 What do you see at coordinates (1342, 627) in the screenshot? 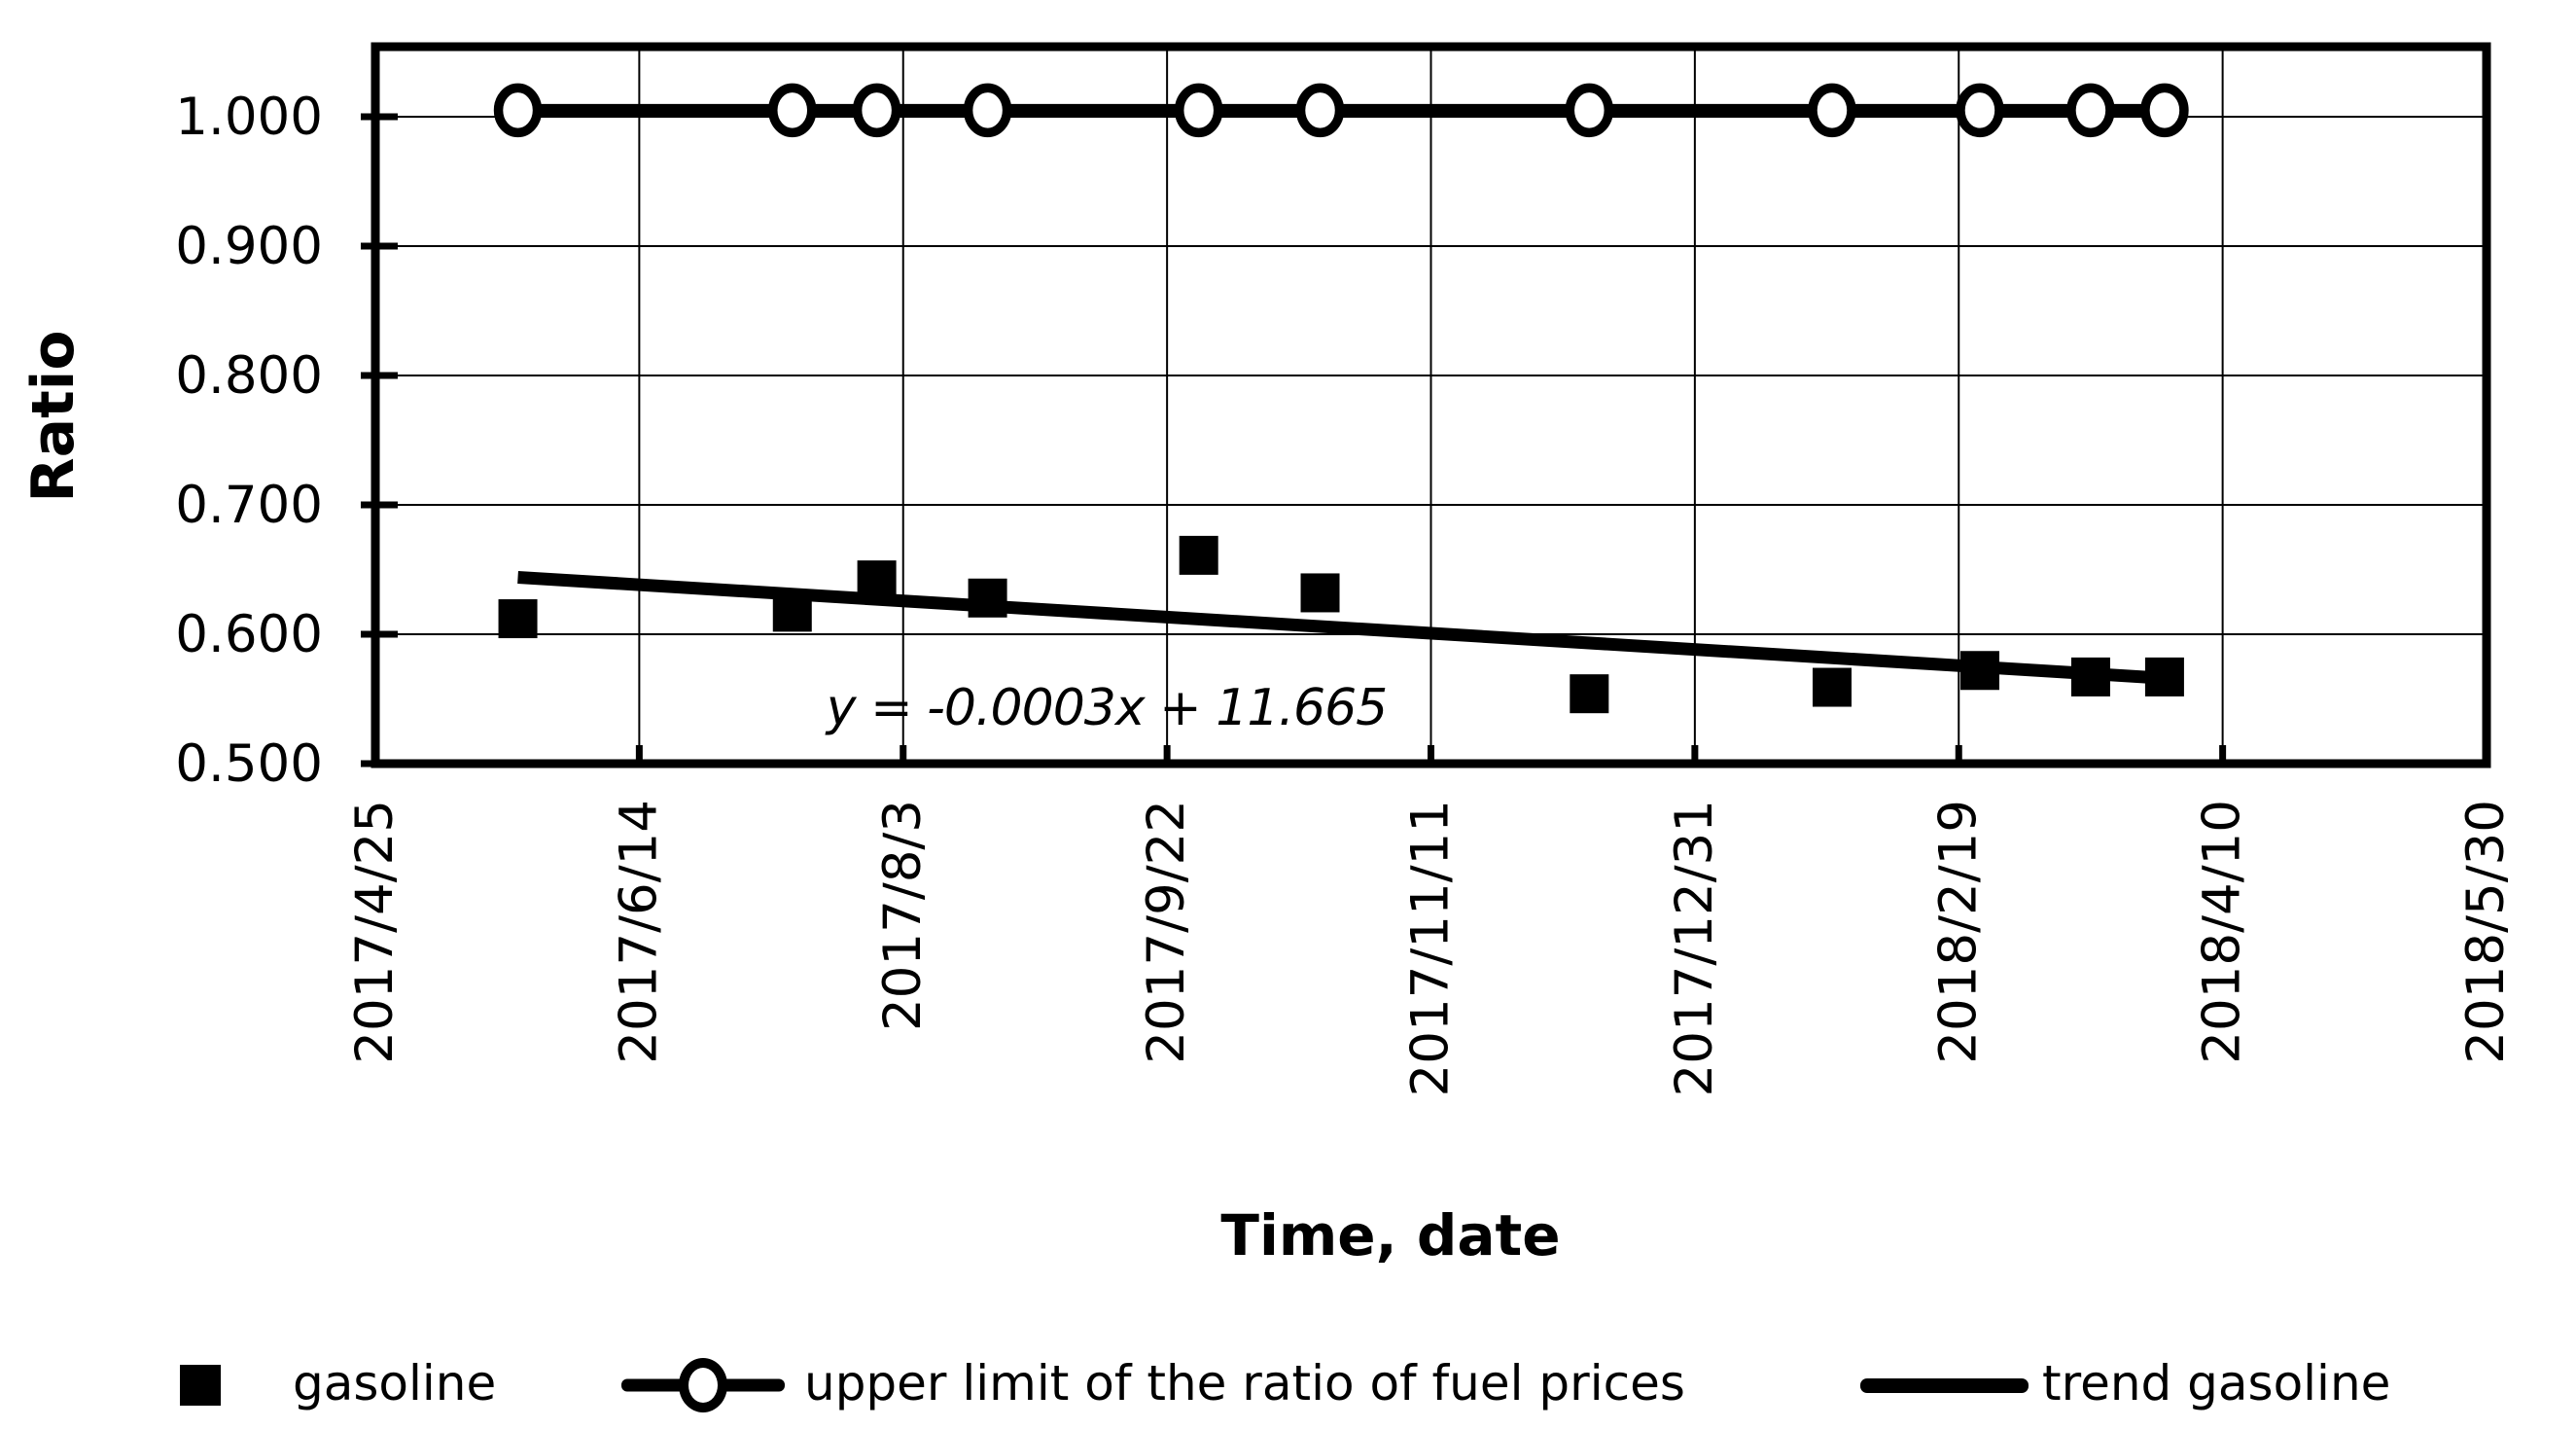
I see `trend-line` at bounding box center [1342, 627].